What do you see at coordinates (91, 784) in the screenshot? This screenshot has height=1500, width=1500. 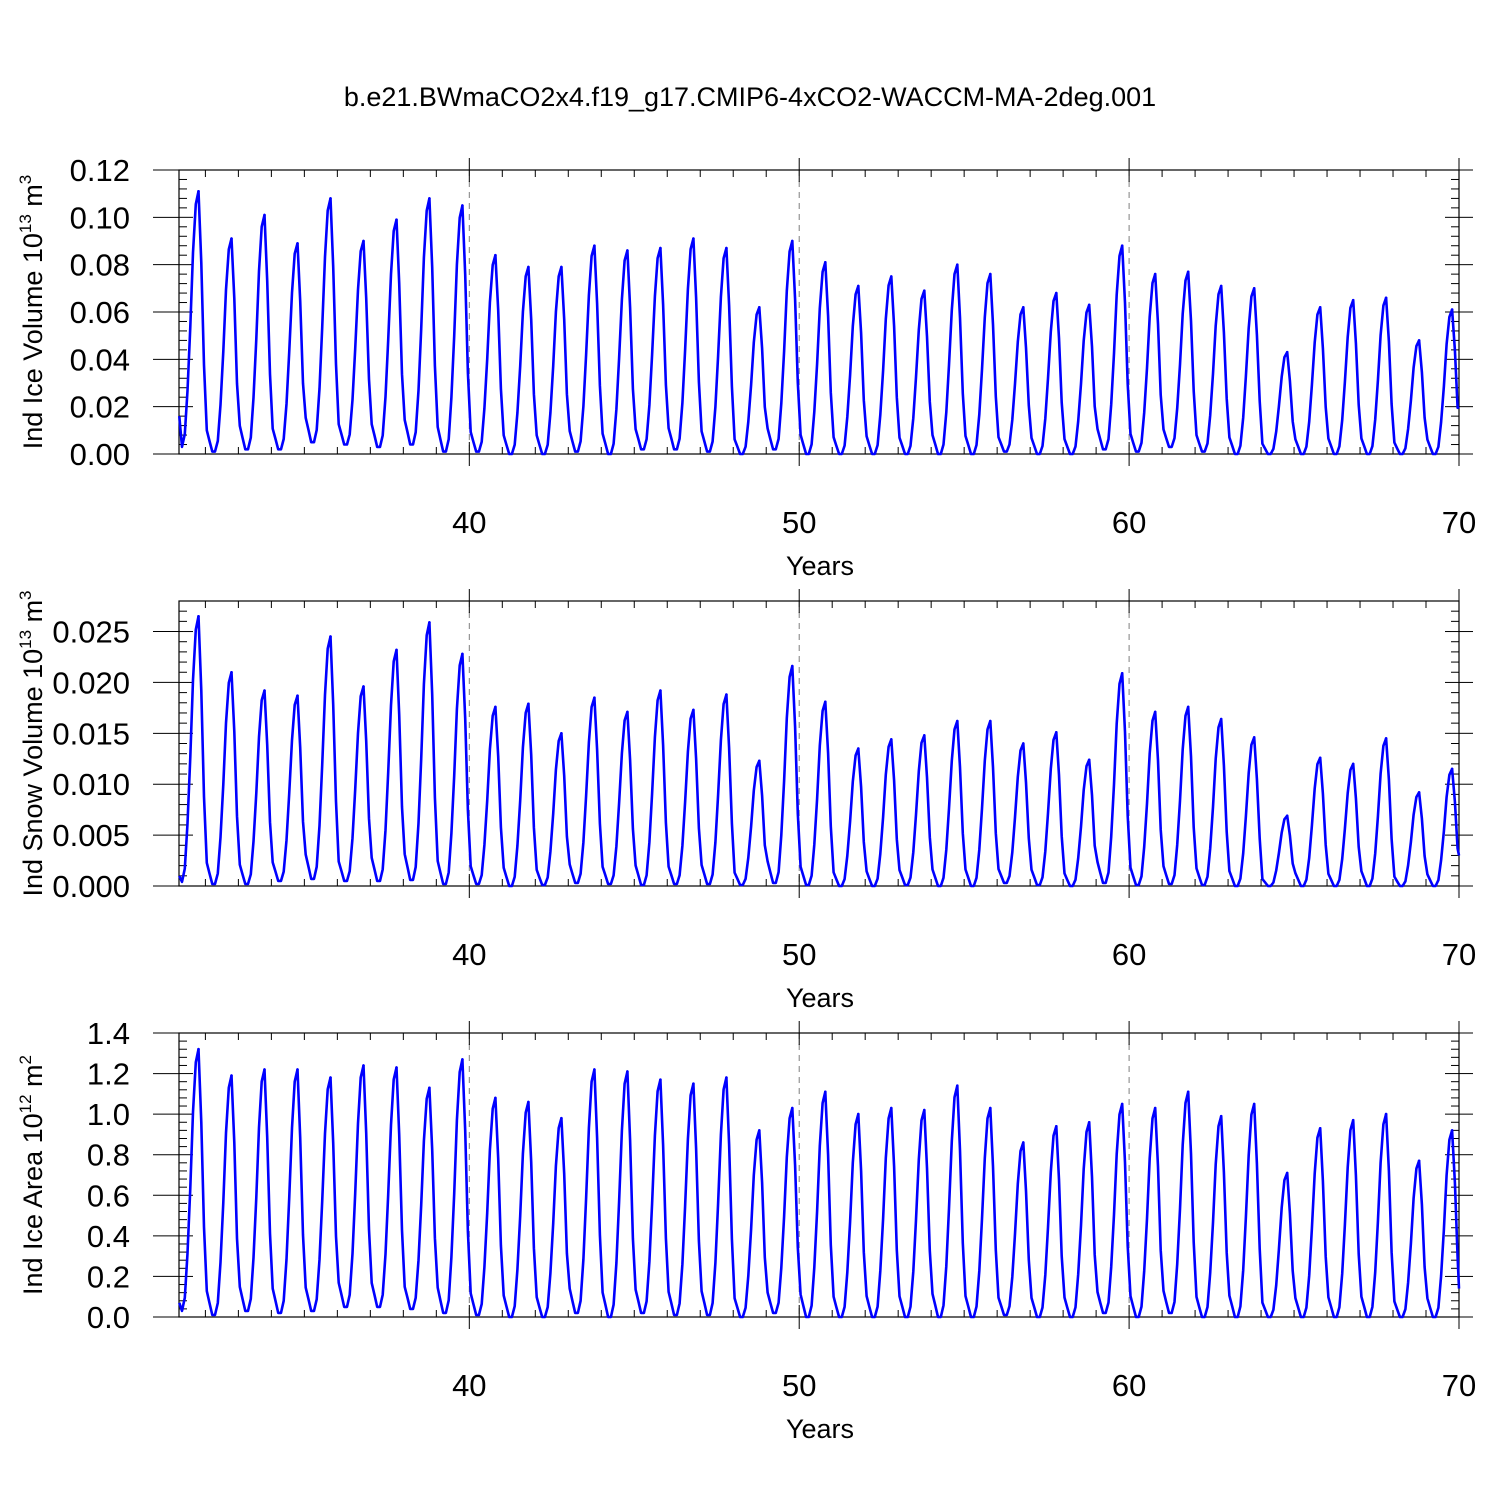 I see `y-tick-label: 0.010` at bounding box center [91, 784].